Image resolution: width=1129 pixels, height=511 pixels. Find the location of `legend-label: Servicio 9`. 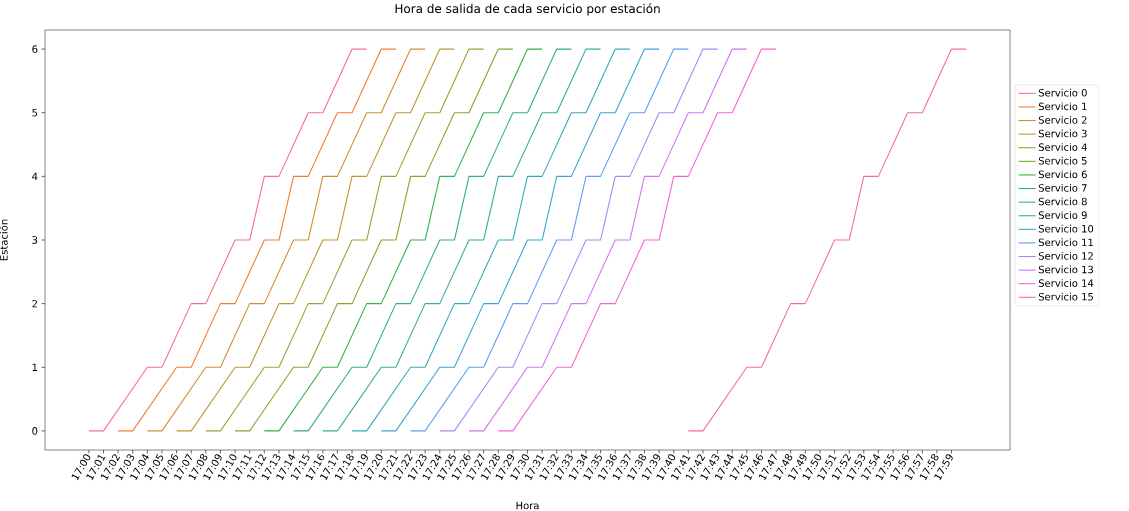

legend-label: Servicio 9 is located at coordinates (1062, 215).